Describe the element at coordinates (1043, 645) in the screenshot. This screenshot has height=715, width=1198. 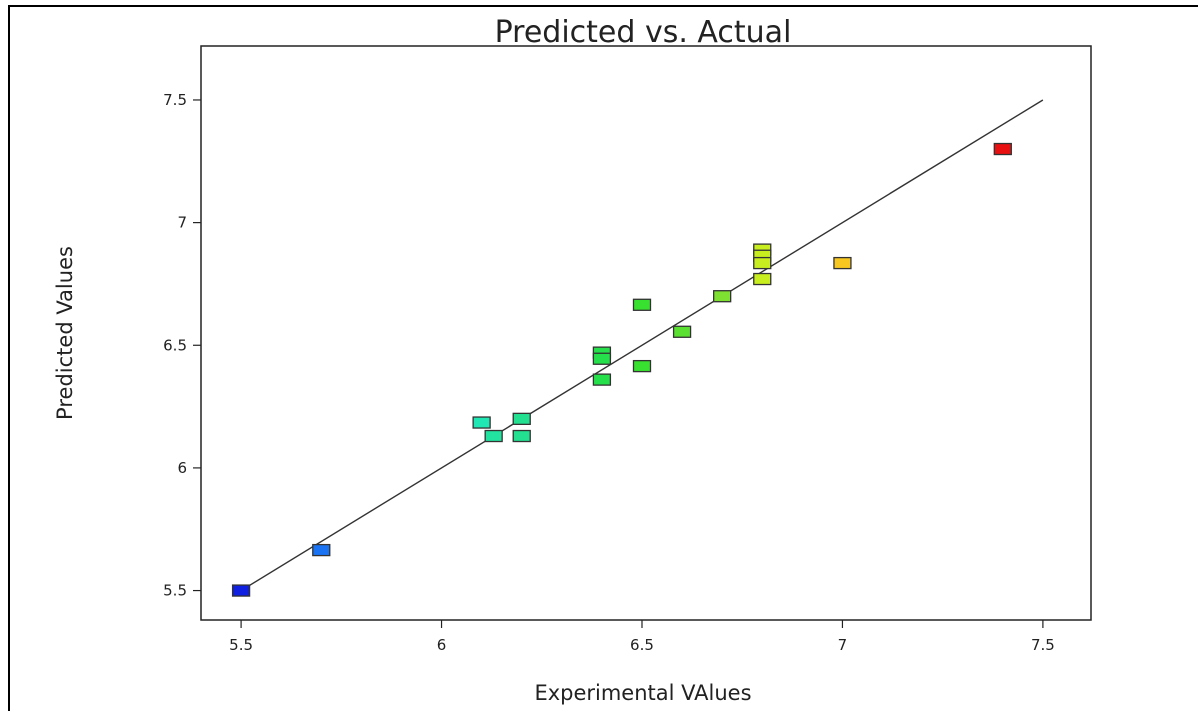
I see `x-tick-label: 7.5` at that location.